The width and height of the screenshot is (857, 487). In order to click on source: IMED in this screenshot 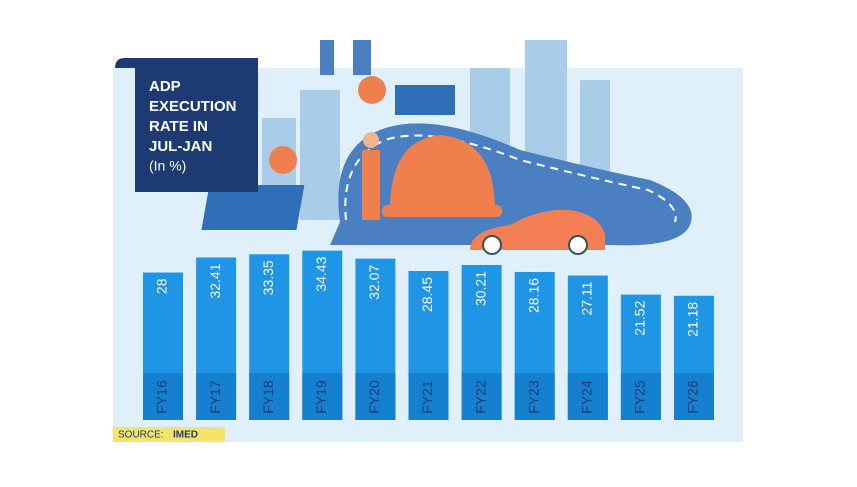, I will do `click(185, 435)`.